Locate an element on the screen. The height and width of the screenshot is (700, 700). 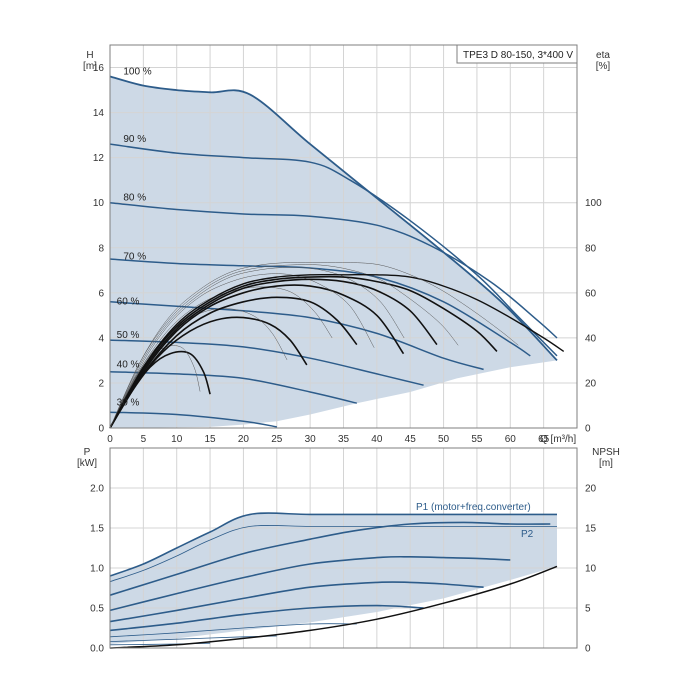
y2-tick-label: 20 is located at coordinates (591, 383).